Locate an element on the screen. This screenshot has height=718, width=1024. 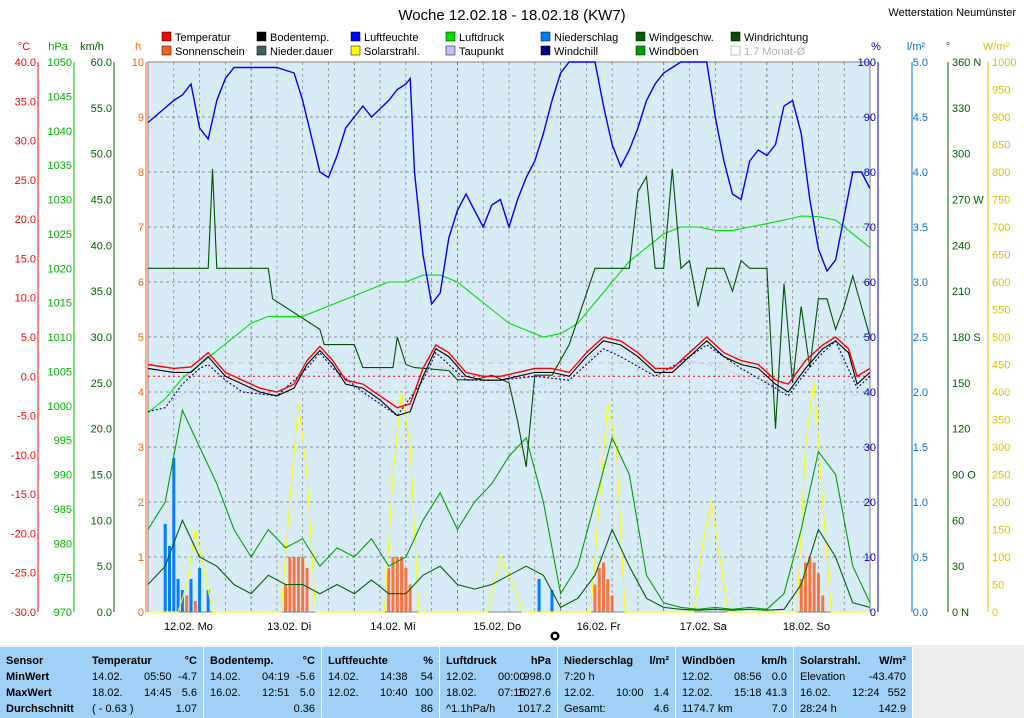
tick-label-solar: 850 is located at coordinates (1001, 146).